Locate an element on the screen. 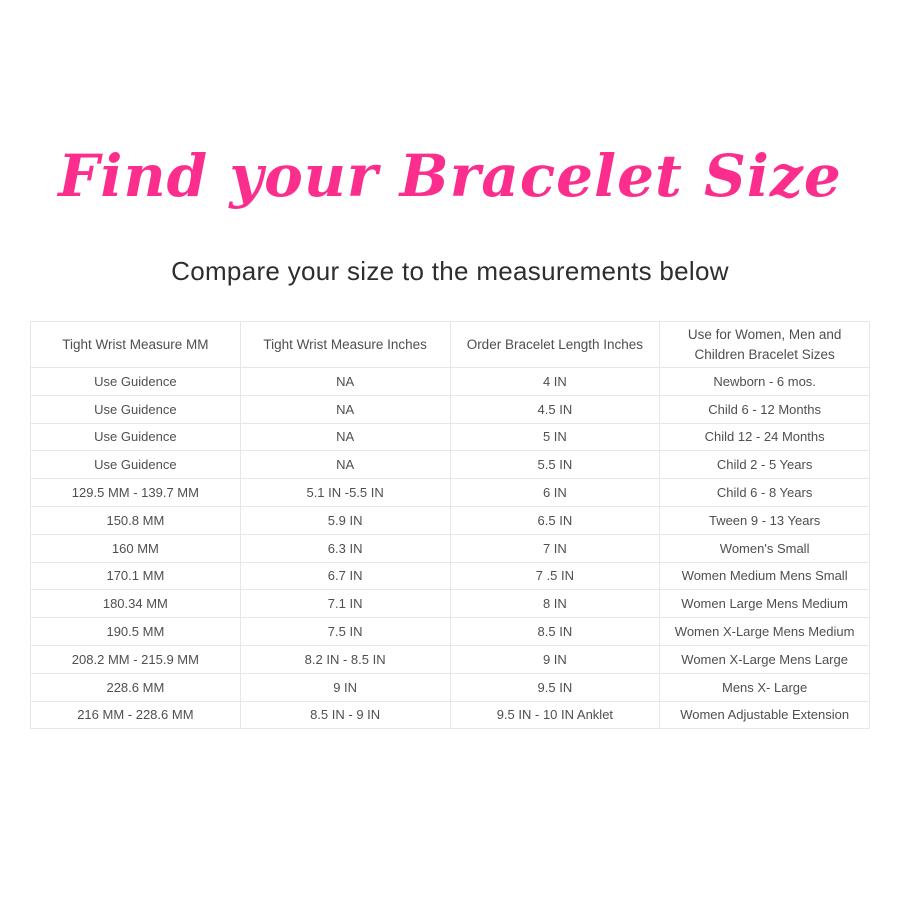  table-cell: 5 IN is located at coordinates (555, 437).